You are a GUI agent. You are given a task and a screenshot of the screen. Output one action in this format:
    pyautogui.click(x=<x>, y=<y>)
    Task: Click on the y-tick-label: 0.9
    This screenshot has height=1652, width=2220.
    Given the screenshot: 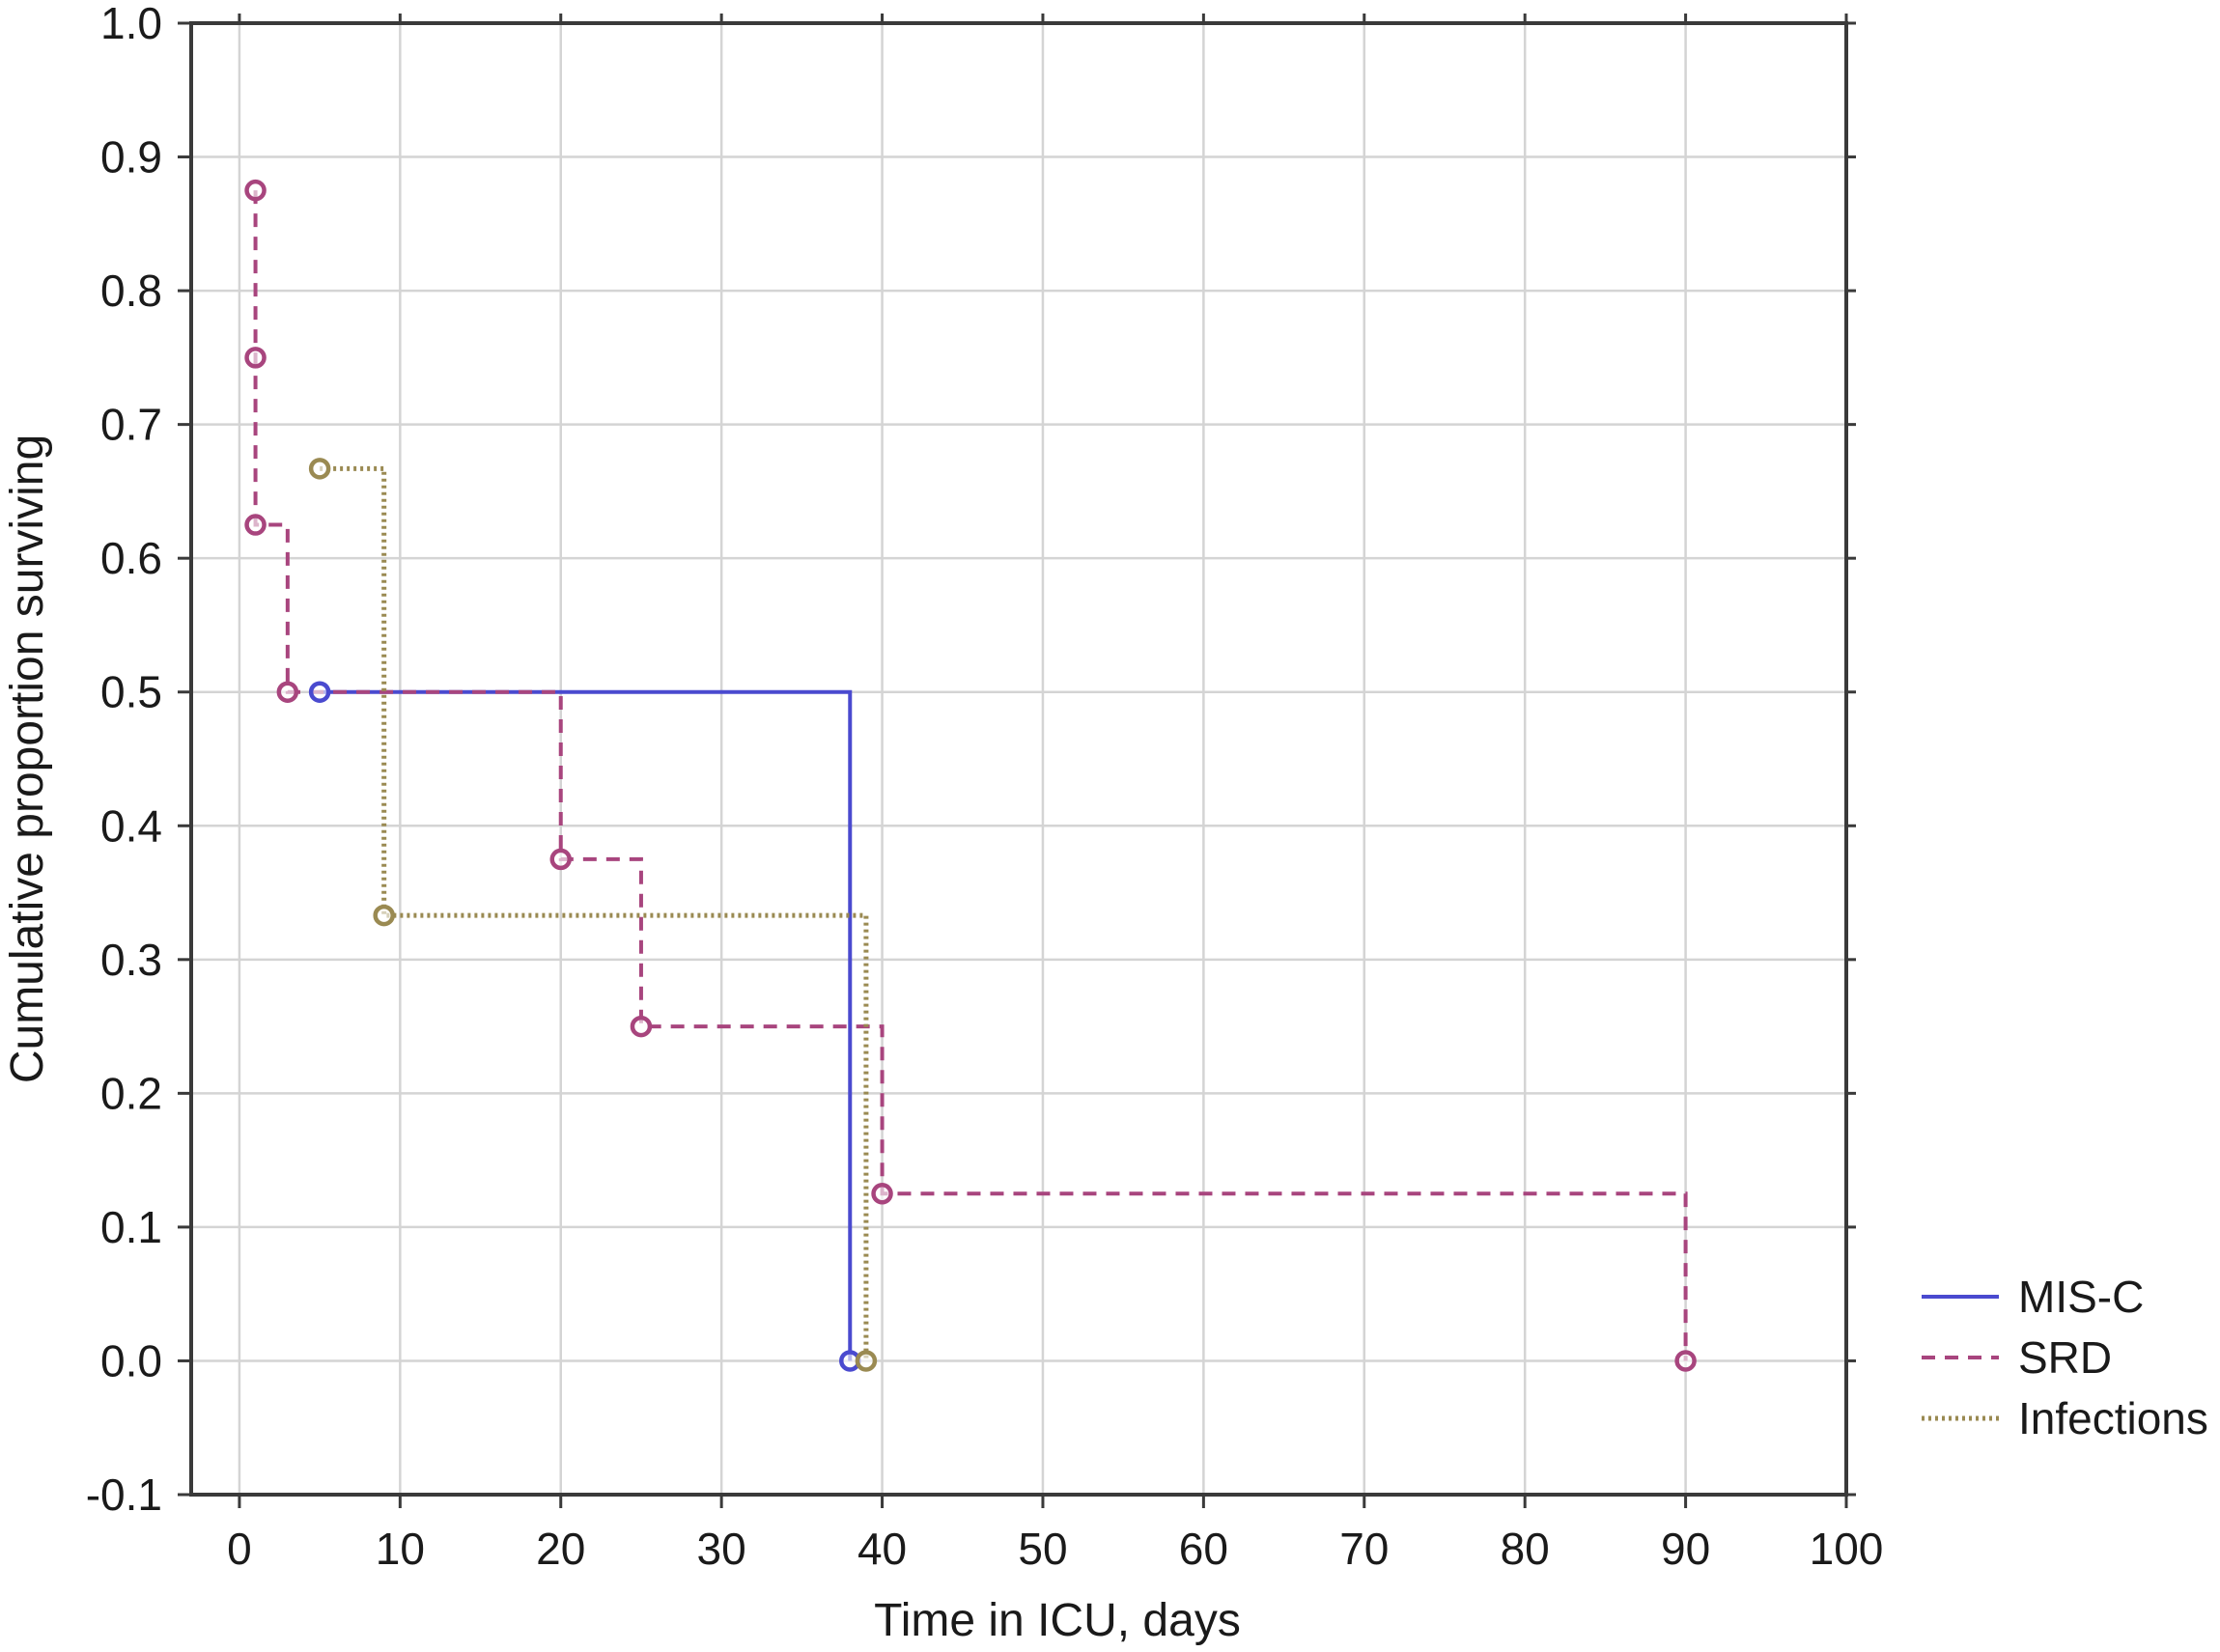 What is the action you would take?
    pyautogui.click(x=131, y=157)
    